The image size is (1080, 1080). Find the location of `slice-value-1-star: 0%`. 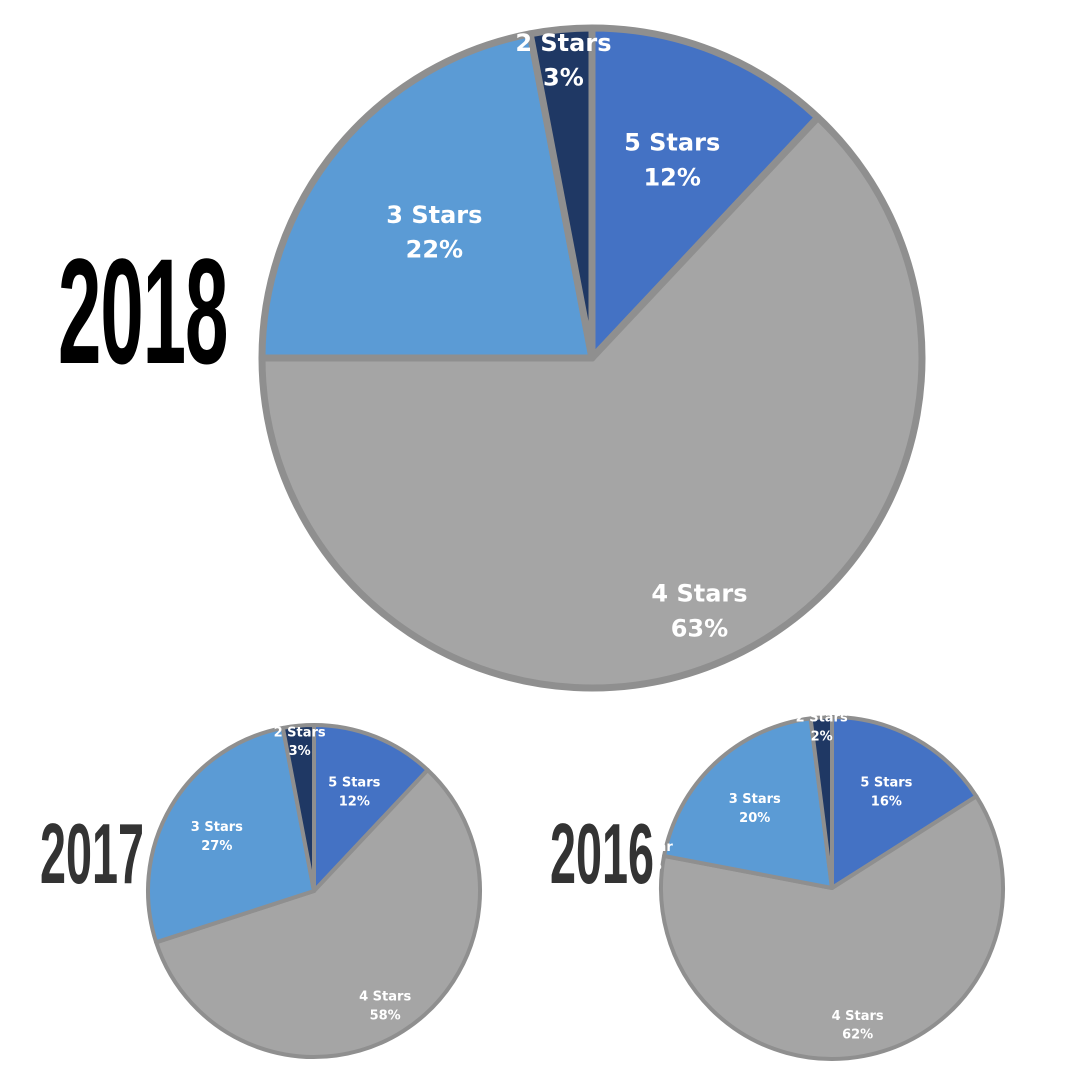

slice-value-1-star: 0% is located at coordinates (651, 866).